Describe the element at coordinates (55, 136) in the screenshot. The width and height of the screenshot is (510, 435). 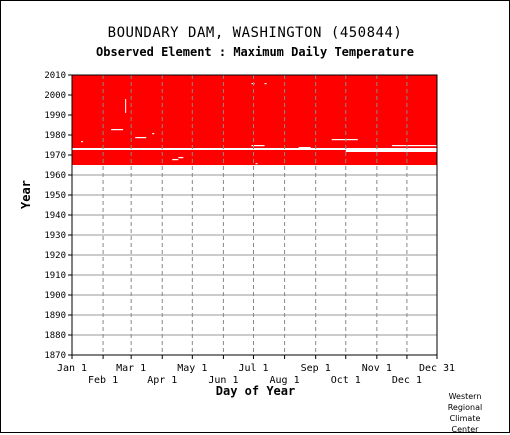
I see `y-tick-label: 1980` at that location.